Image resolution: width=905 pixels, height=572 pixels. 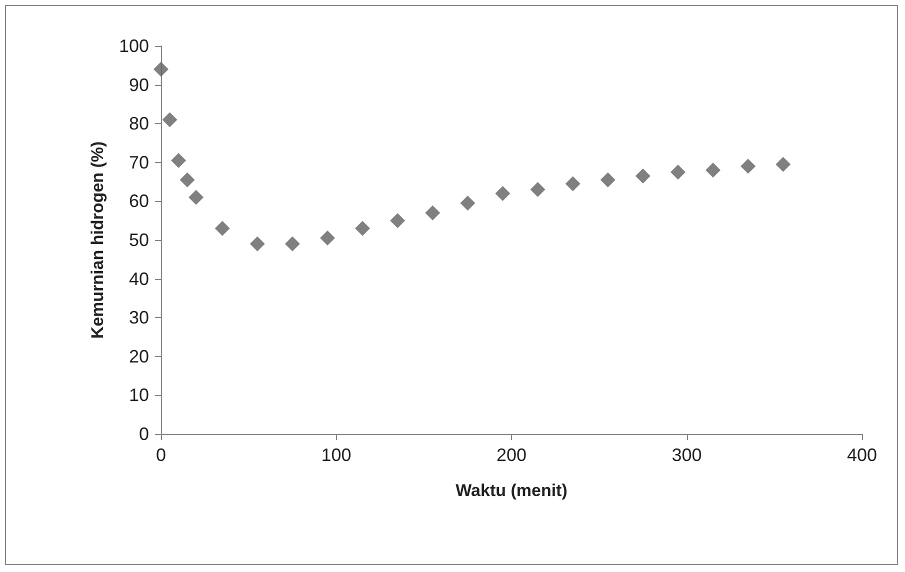 What do you see at coordinates (138, 124) in the screenshot?
I see `y-tick-label: 80` at bounding box center [138, 124].